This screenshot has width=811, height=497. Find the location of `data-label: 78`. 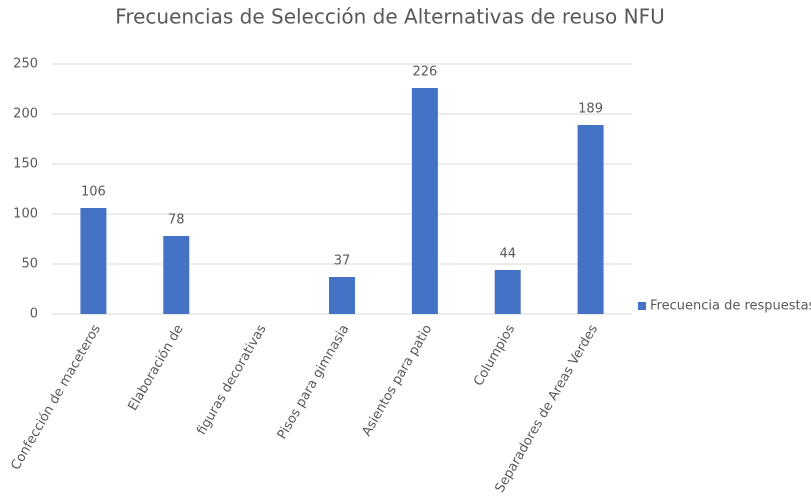

data-label: 78 is located at coordinates (176, 220).